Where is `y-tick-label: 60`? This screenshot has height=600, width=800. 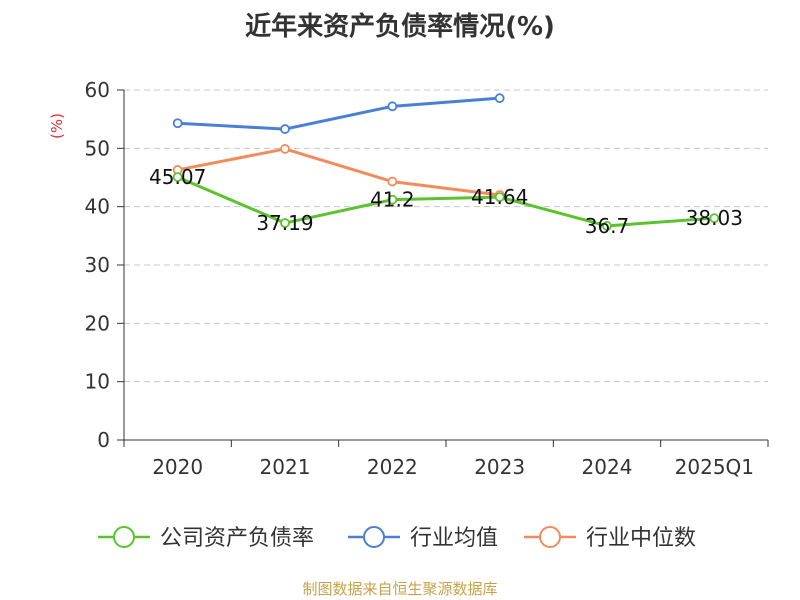 y-tick-label: 60 is located at coordinates (97, 90).